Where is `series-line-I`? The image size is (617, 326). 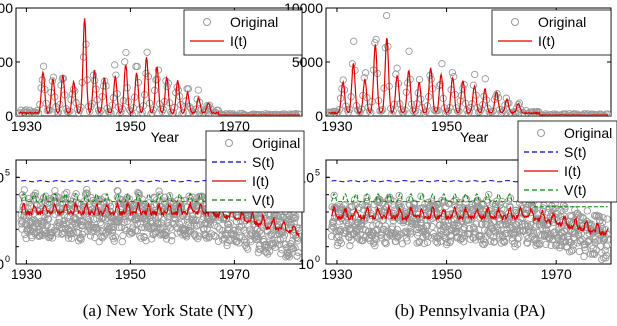
series-line-I is located at coordinates (468, 76).